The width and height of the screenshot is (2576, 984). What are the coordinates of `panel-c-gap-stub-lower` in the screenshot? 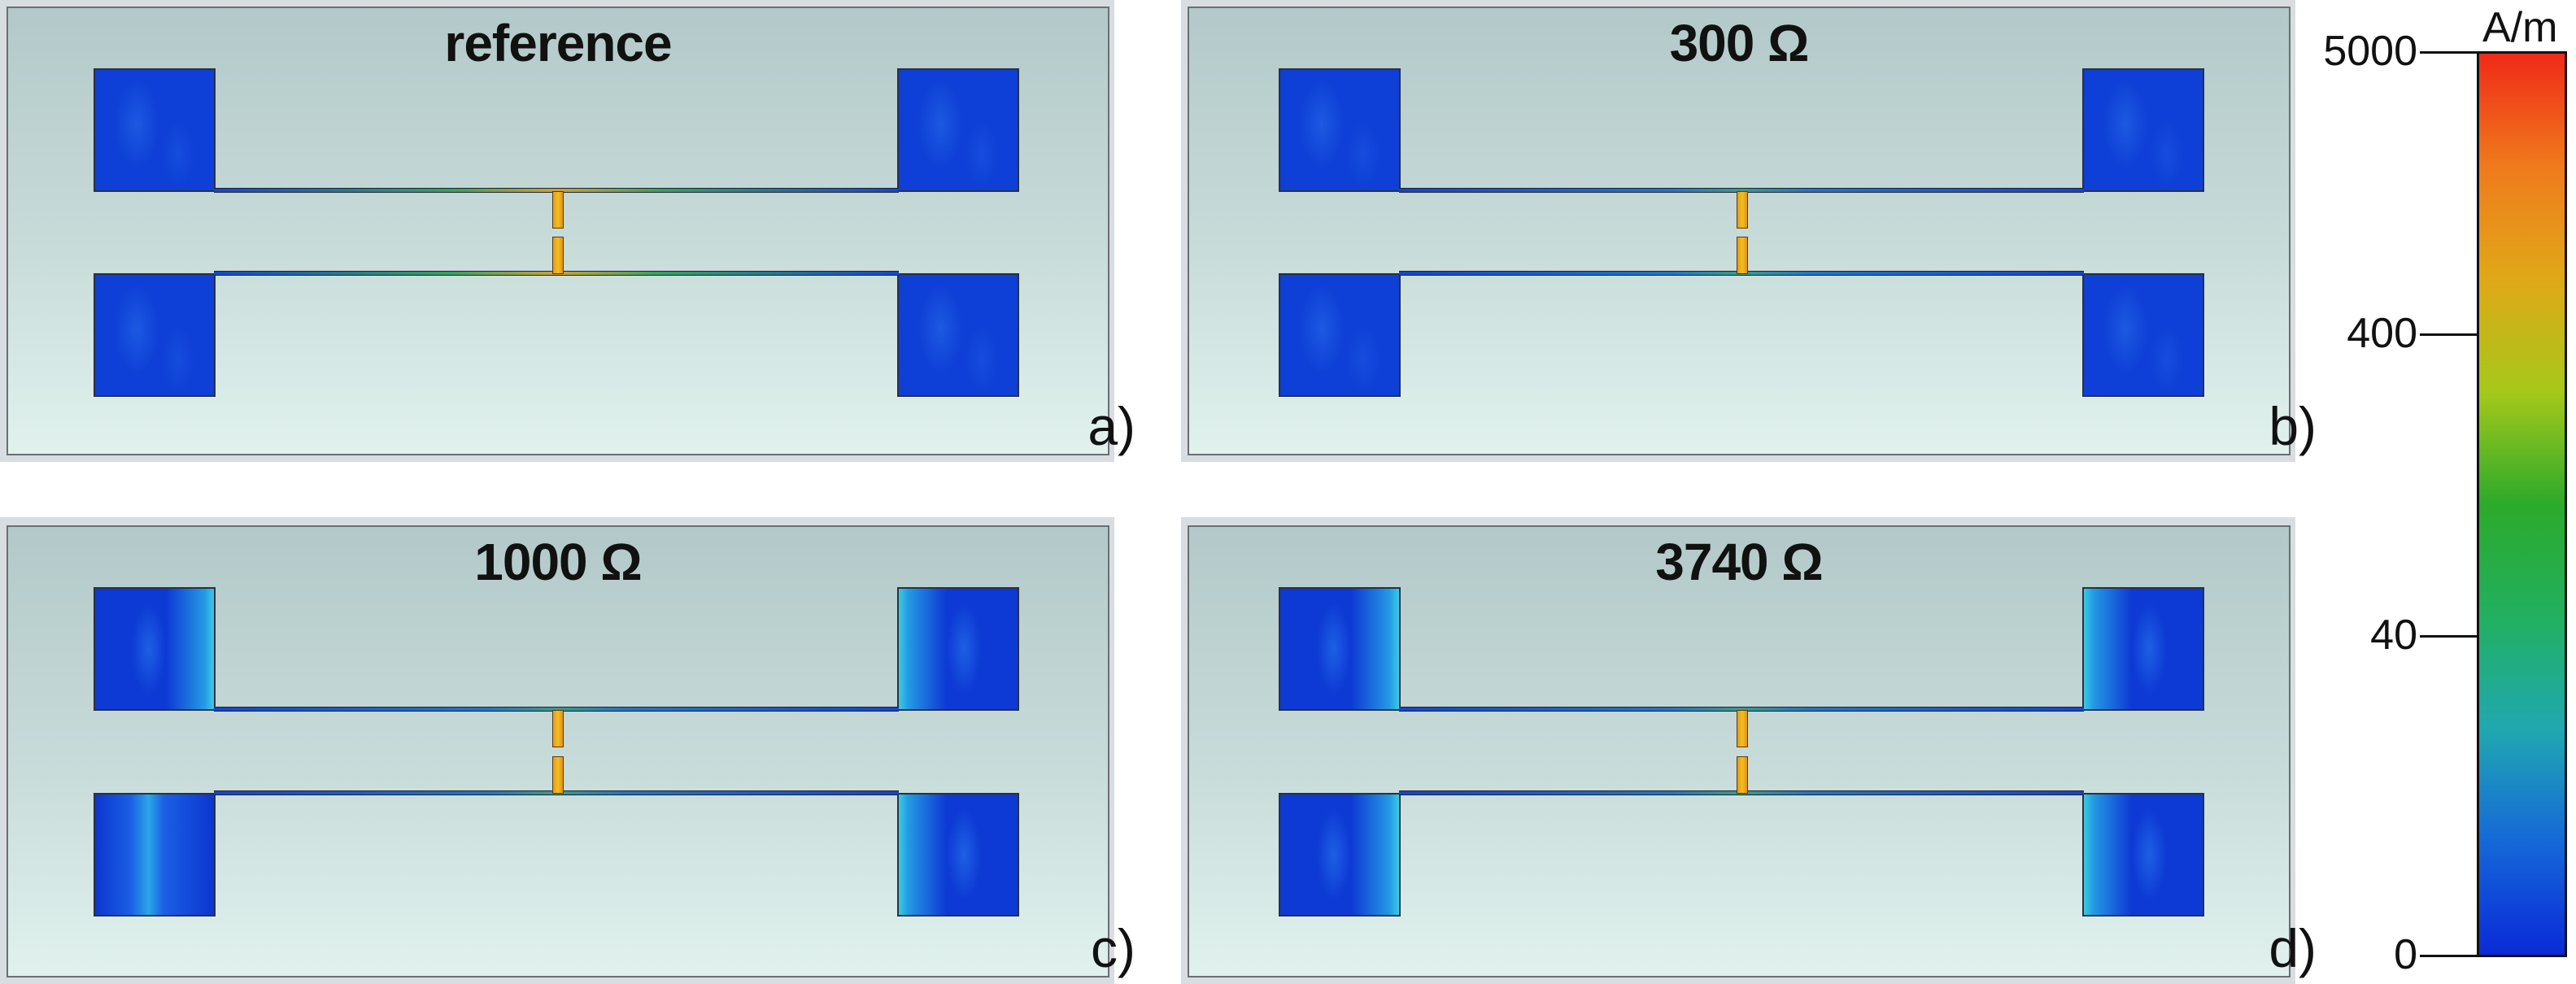 It's located at (558, 775).